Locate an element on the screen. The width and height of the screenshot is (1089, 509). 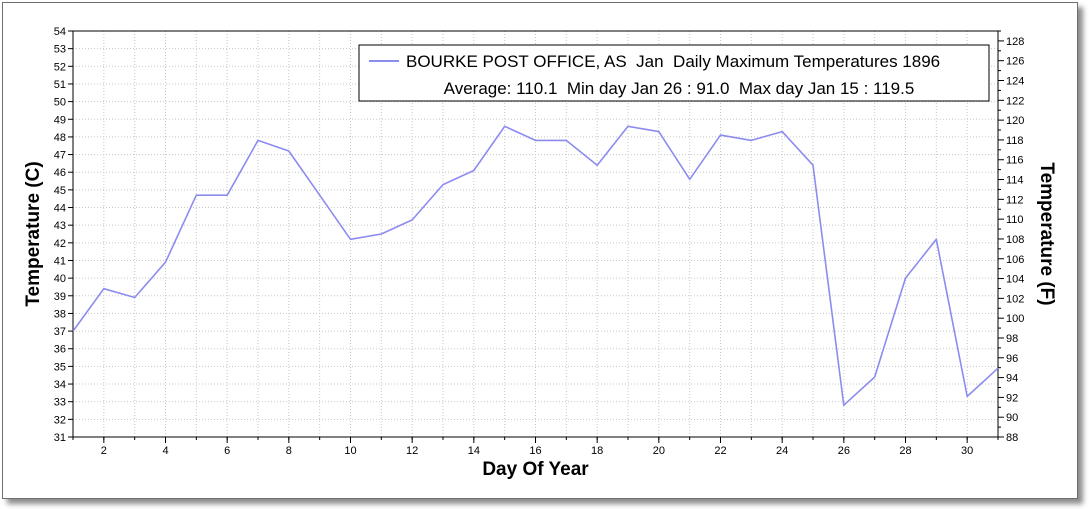
y-right-tick-label: 88 is located at coordinates (1012, 438).